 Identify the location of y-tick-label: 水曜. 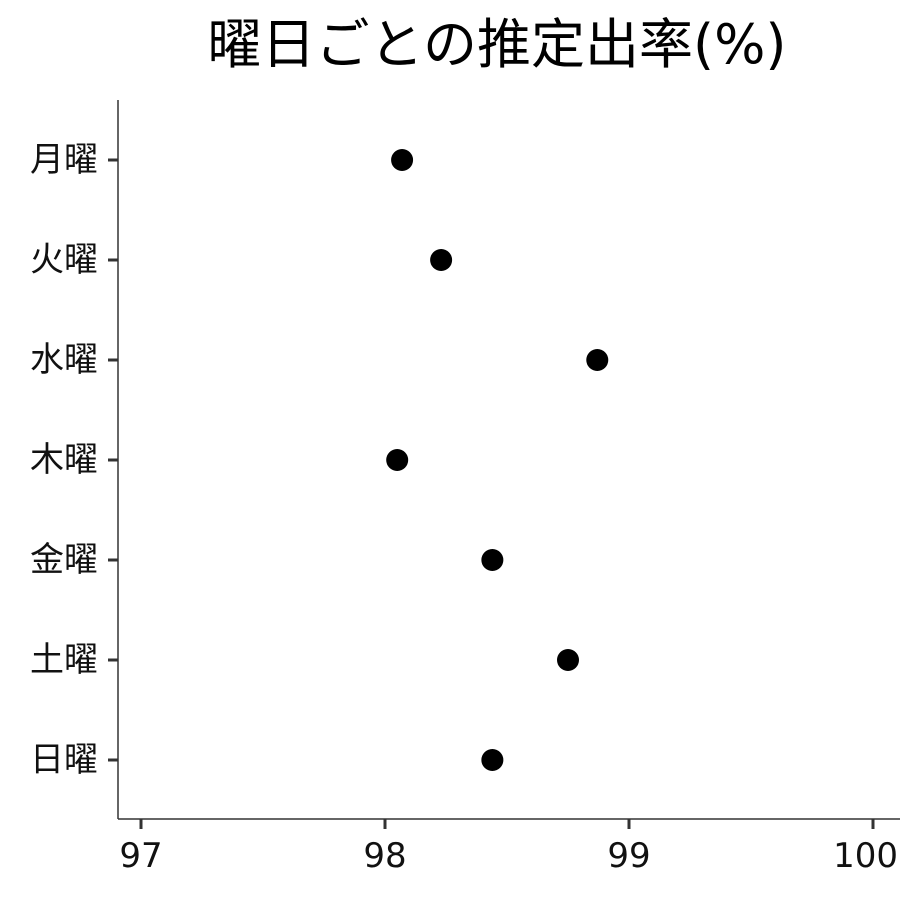
(64, 360).